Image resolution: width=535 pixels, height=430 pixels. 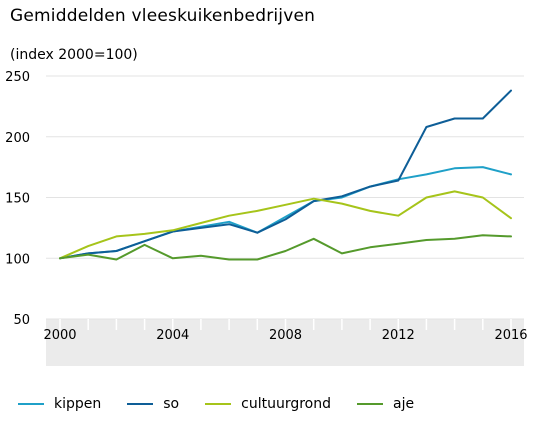 What do you see at coordinates (404, 404) in the screenshot?
I see `legend-label: aje` at bounding box center [404, 404].